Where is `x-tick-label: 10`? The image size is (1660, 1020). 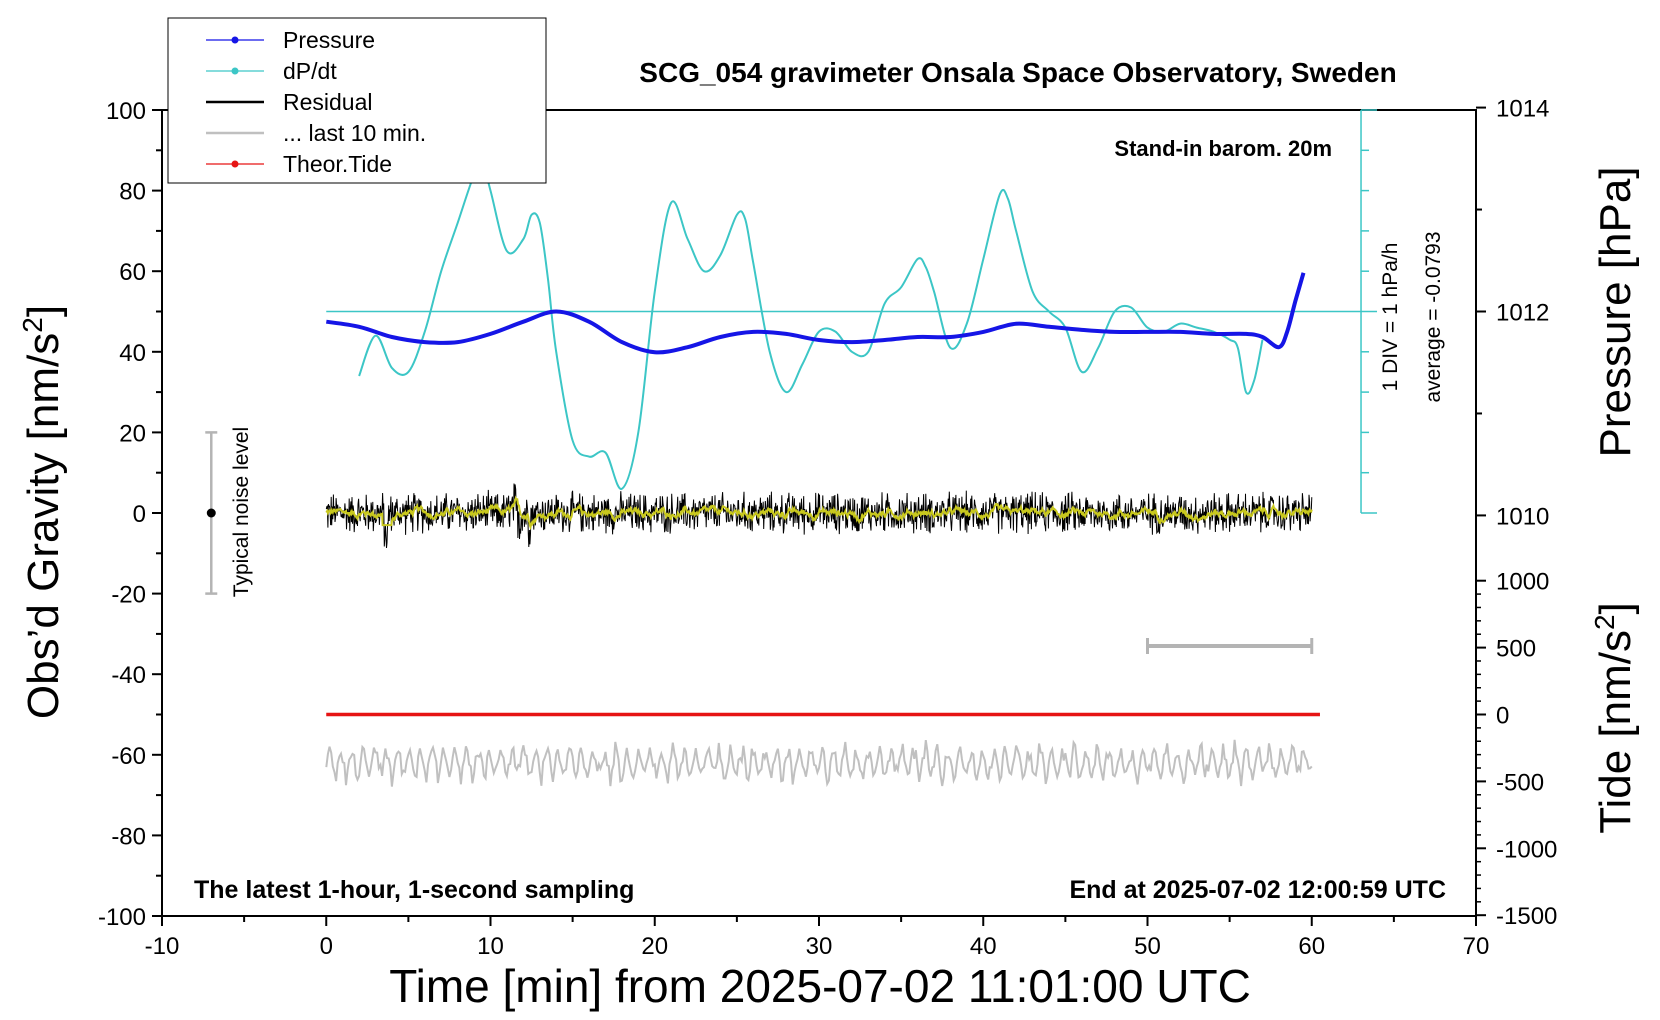 x-tick-label: 10 is located at coordinates (490, 946).